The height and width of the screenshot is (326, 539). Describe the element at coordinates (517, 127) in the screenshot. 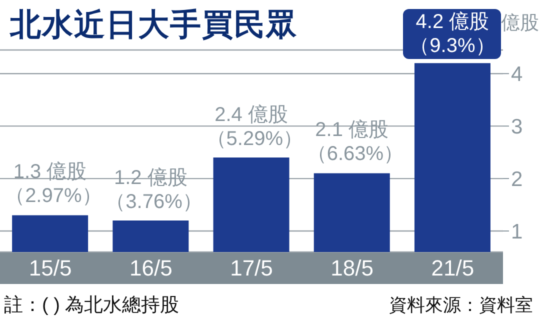

I see `y-tick-label: 3` at that location.